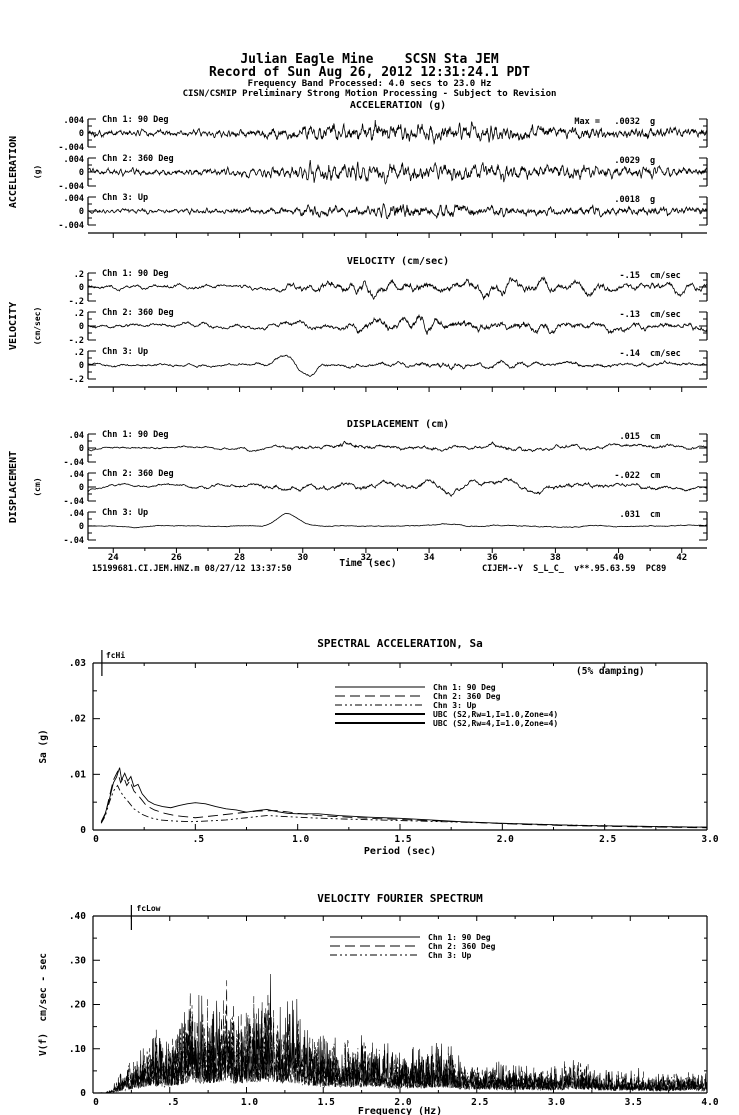 The height and width of the screenshot is (1115, 739). What do you see at coordinates (77, 1005) in the screenshot?
I see `ytick-label: .20` at bounding box center [77, 1005].